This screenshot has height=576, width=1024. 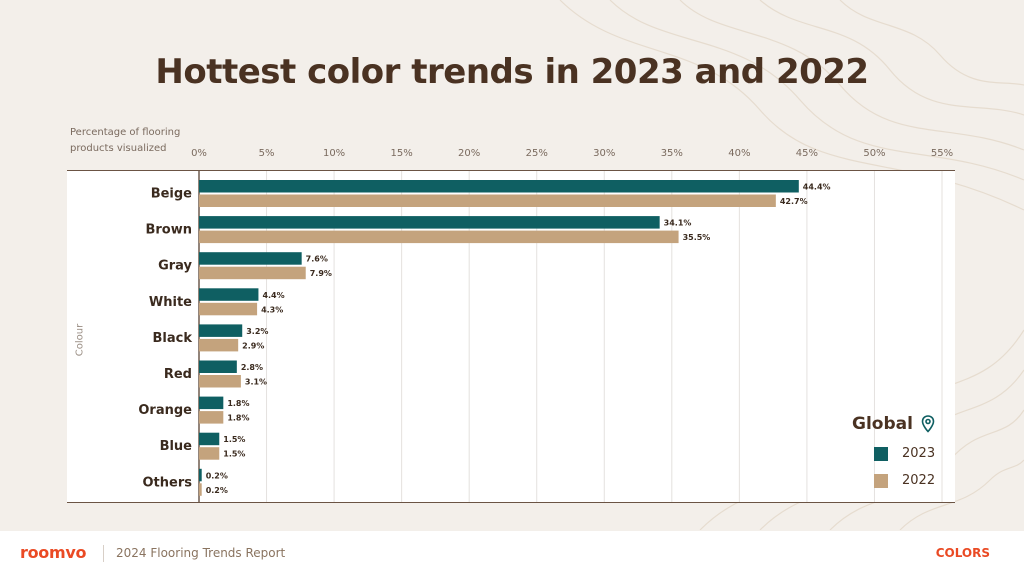 What do you see at coordinates (881, 480) in the screenshot?
I see `legend-swatch-2022` at bounding box center [881, 480].